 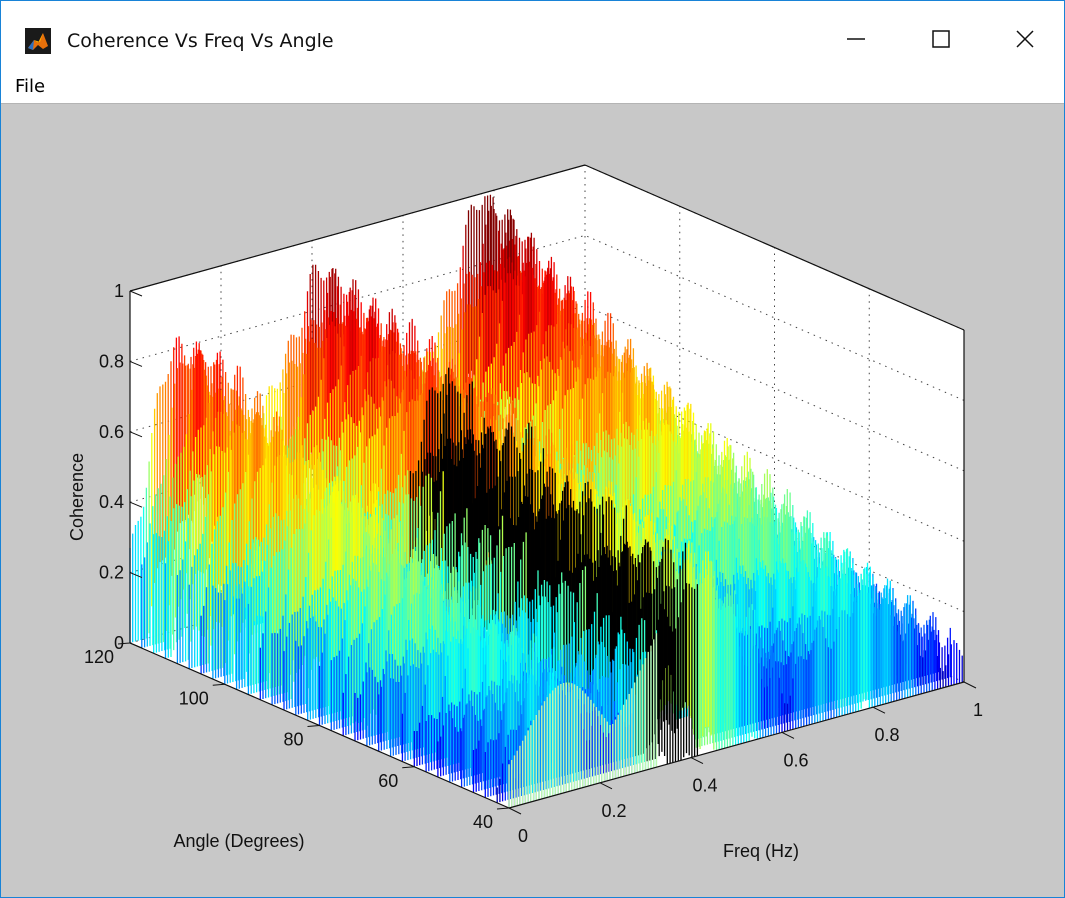 I want to click on menu-bar: File, so click(x=532, y=88).